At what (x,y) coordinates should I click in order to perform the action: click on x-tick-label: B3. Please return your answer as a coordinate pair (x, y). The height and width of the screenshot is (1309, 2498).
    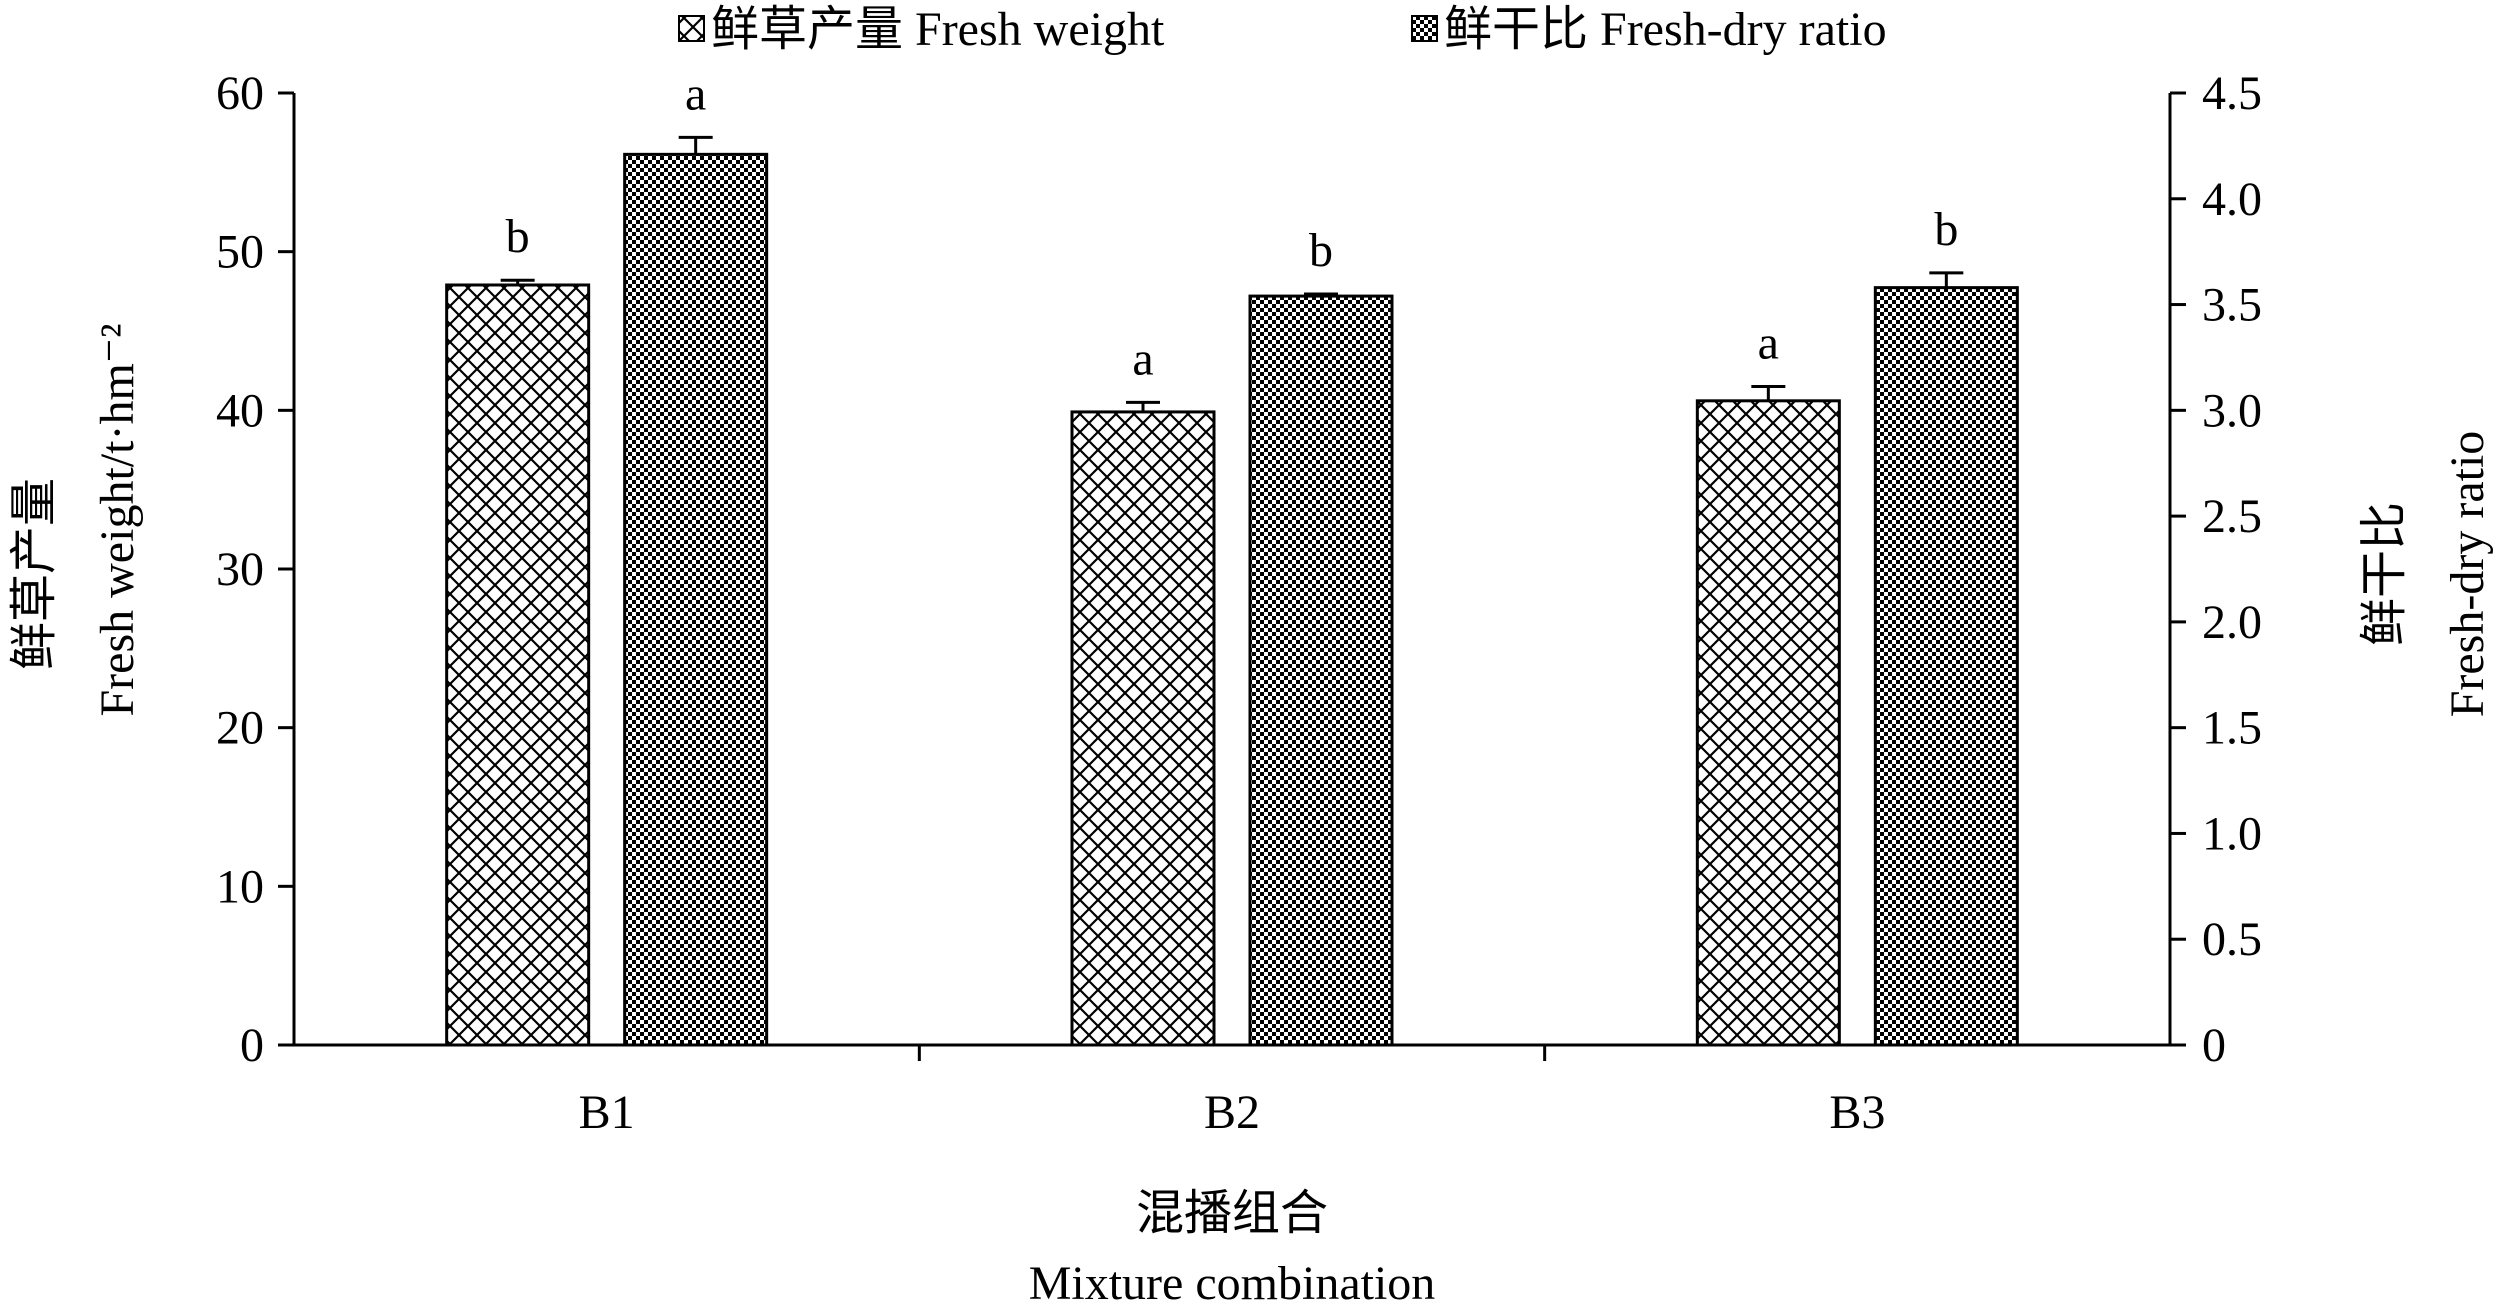
    Looking at the image, I should click on (1857, 1112).